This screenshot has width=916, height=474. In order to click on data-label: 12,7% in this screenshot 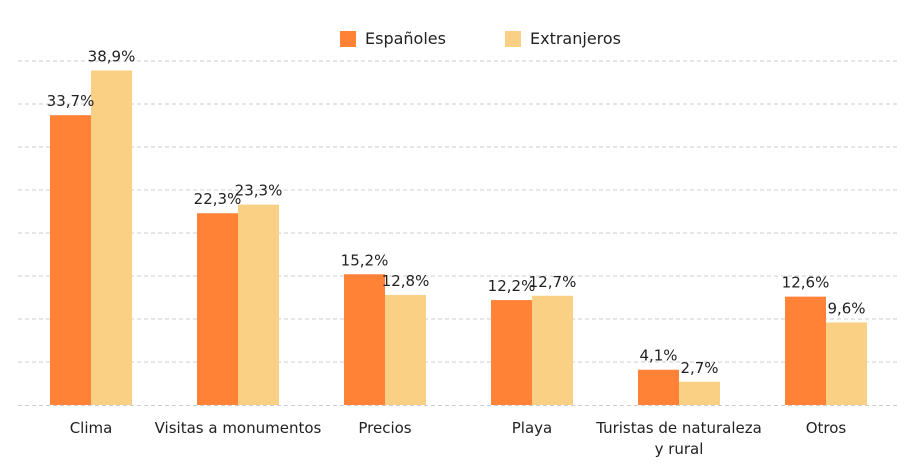, I will do `click(553, 282)`.